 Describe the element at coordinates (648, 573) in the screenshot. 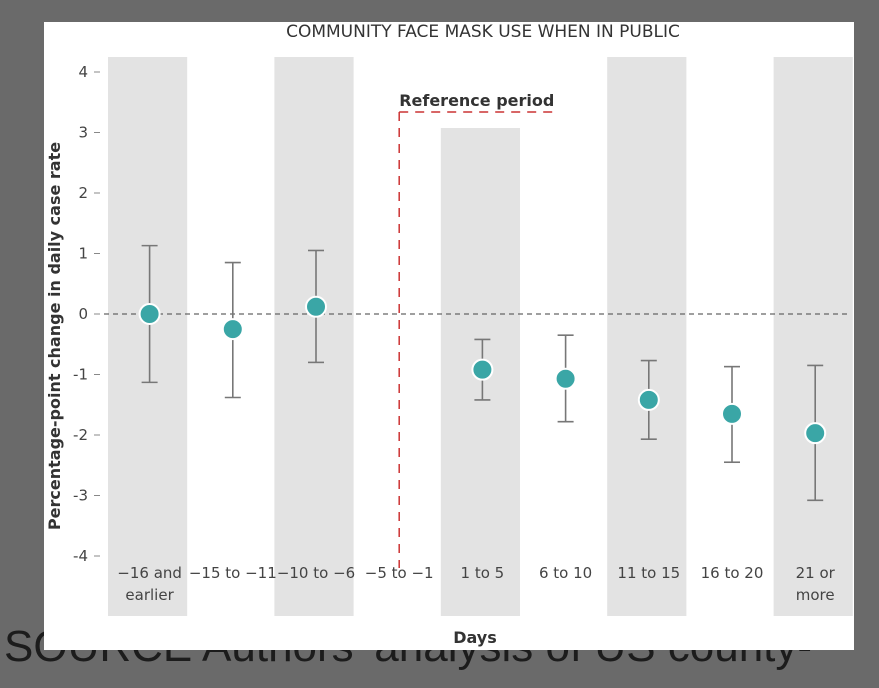

I see `x-category-label: 11 to 15` at that location.